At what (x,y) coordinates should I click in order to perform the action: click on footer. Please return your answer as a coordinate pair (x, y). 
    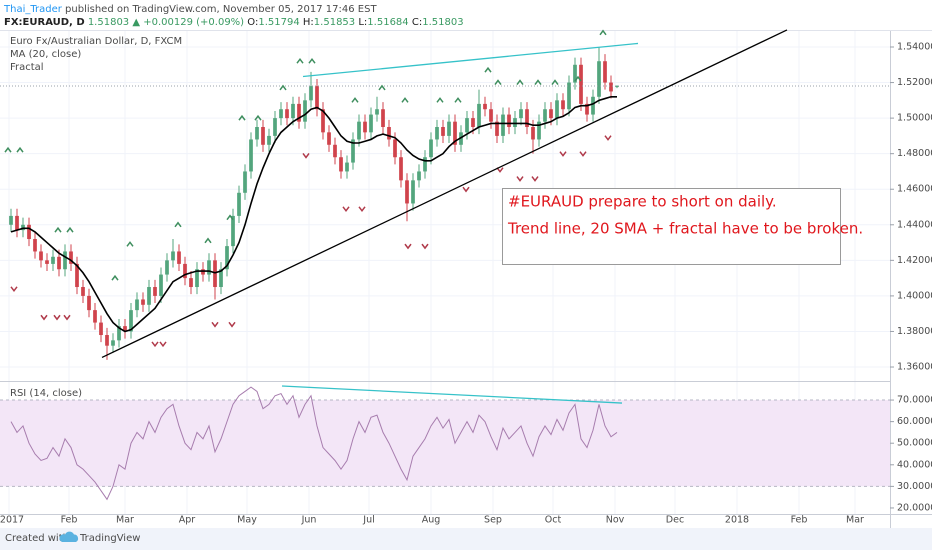
    Looking at the image, I should click on (466, 539).